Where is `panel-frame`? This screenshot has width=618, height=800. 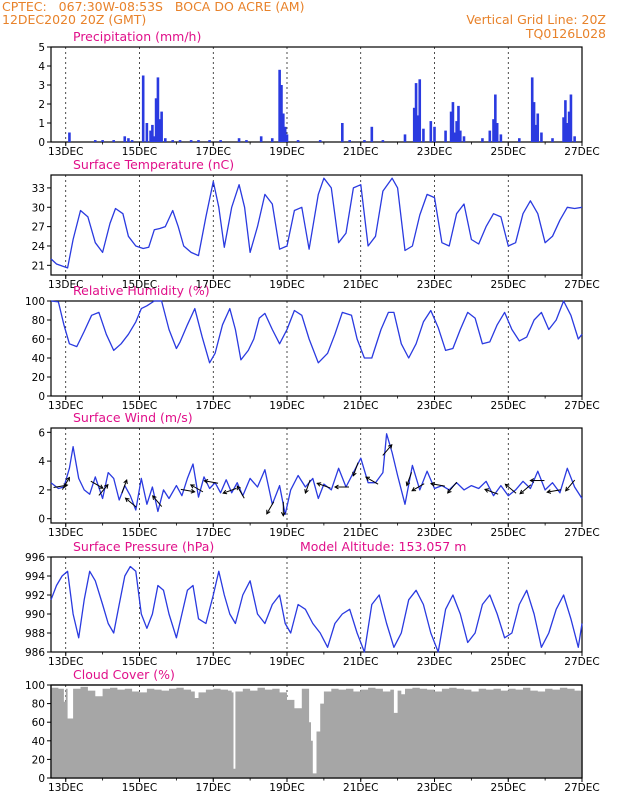
panel-frame is located at coordinates (316, 94).